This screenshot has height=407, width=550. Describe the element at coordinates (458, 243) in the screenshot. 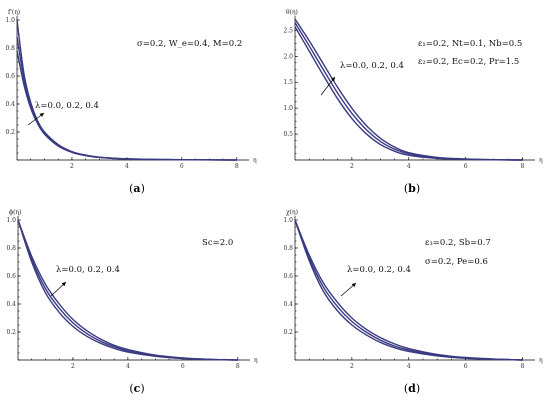

I see `parameter-annotation: ε₃=0.2, Sb=0.7` at that location.